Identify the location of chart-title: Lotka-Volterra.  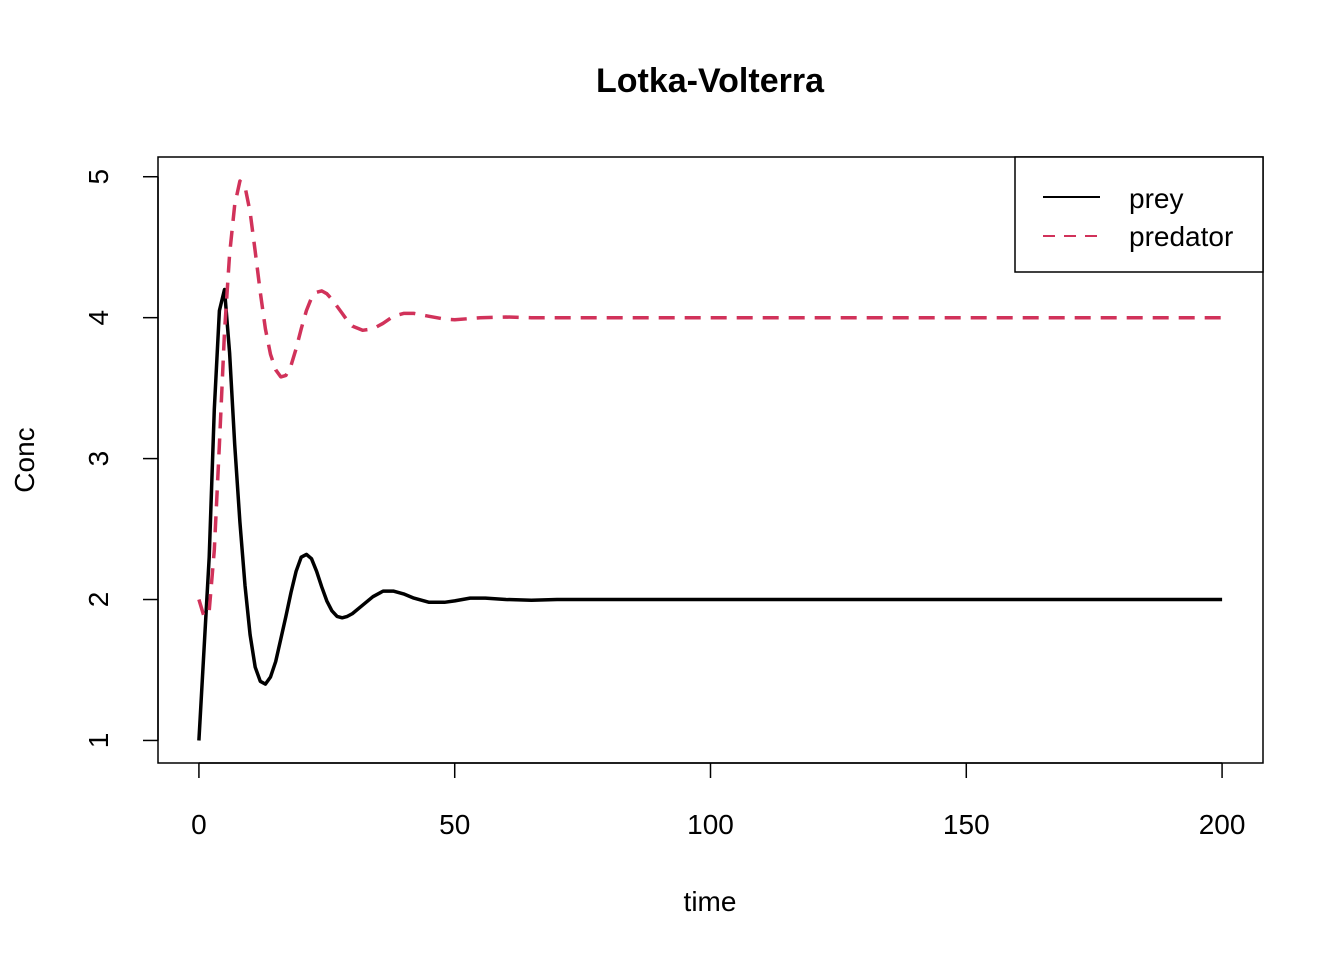
(710, 81).